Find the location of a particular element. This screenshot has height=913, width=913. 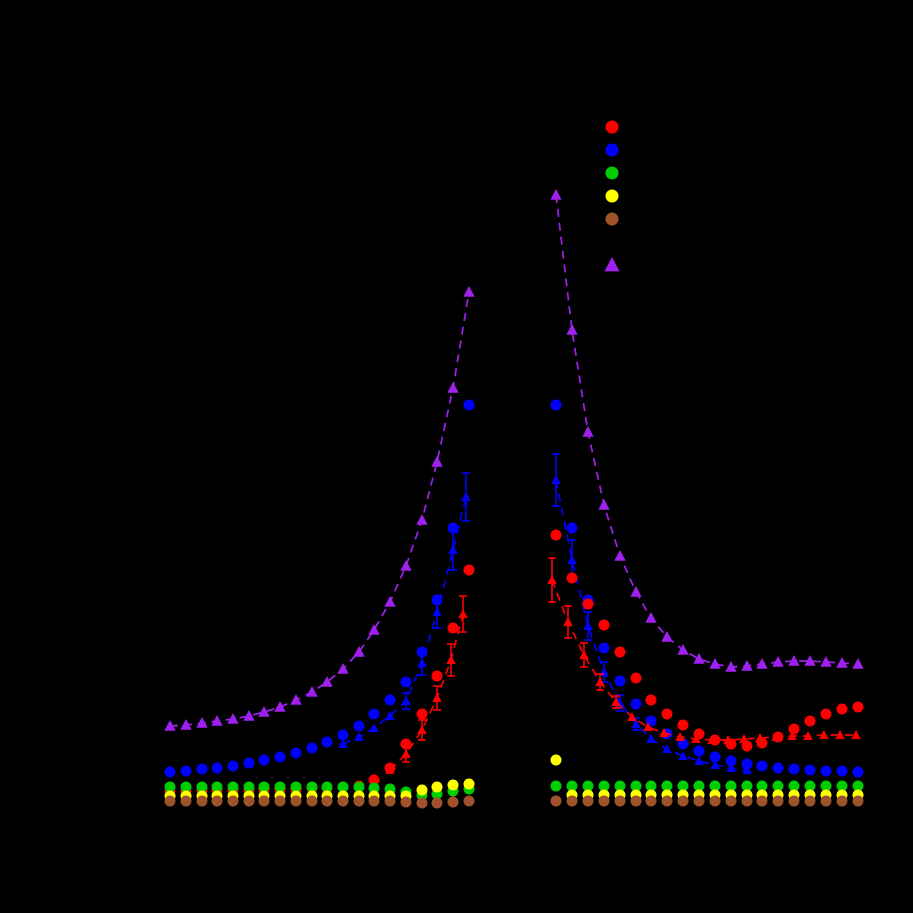

series-green-points-right is located at coordinates (707, 786).